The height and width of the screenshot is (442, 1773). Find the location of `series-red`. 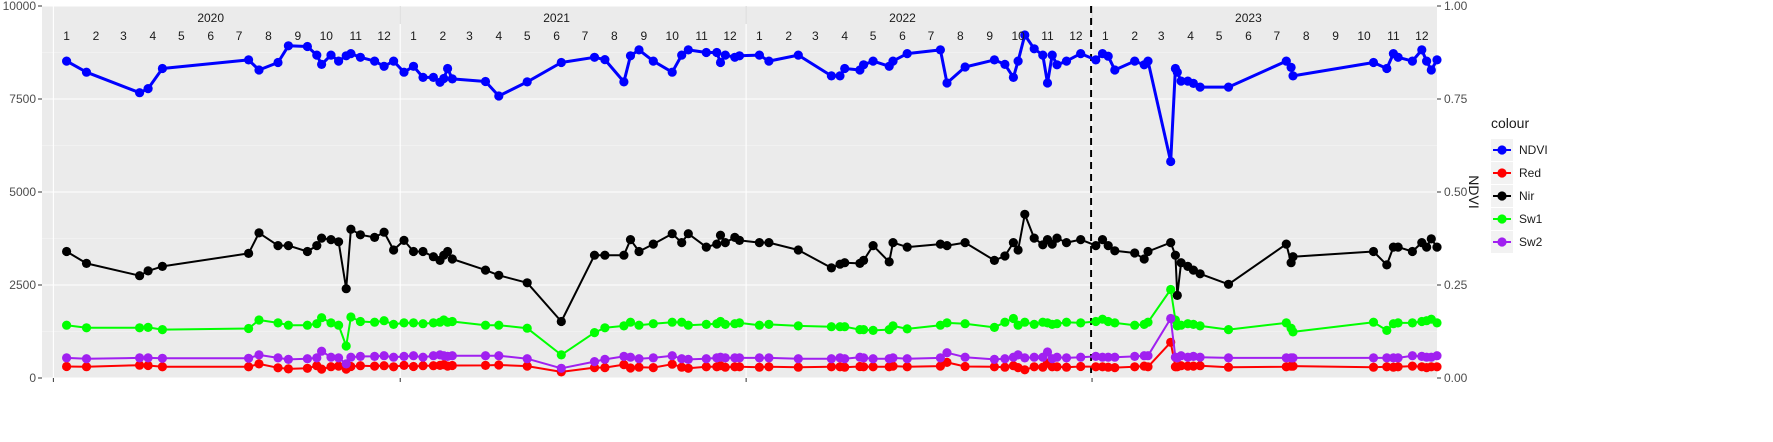

series-red is located at coordinates (752, 357).